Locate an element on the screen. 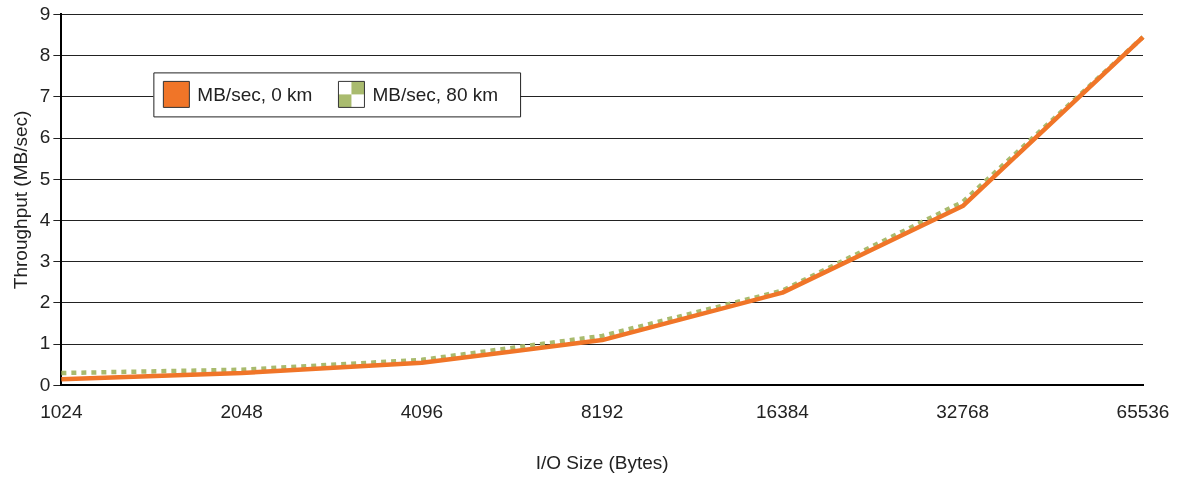 This screenshot has width=1179, height=485. y-tick-label: 5 is located at coordinates (45, 178).